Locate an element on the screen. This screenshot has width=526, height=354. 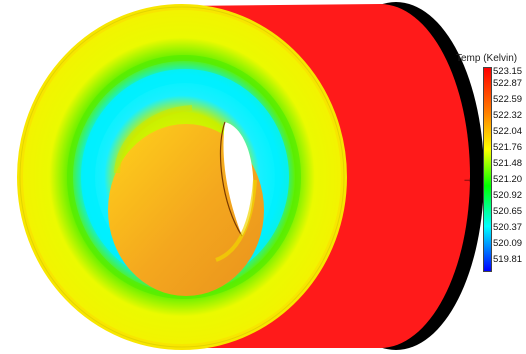
pointer-arrow-icon: → is located at coordinates (468, 178).